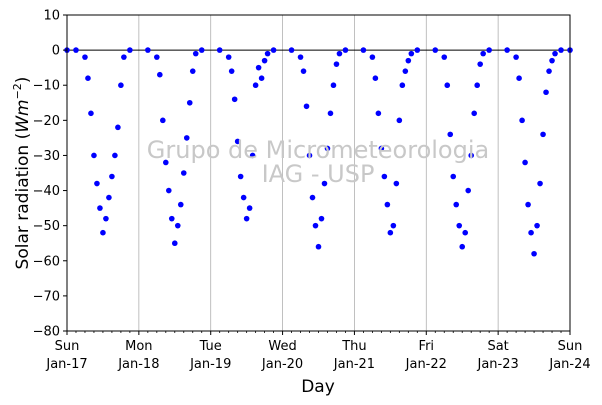  Describe the element at coordinates (17, 91) in the screenshot. I see `y-axis-title-exponent: −2` at that location.